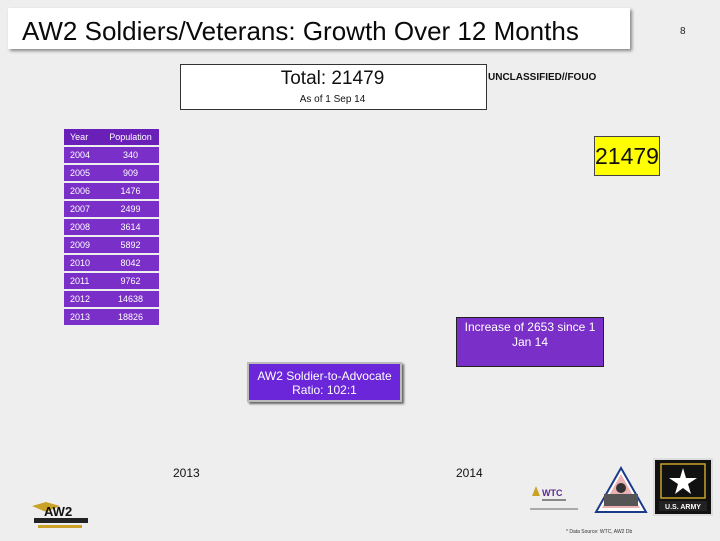 The height and width of the screenshot is (541, 720). I want to click on year-cell: 2011, so click(83, 281).